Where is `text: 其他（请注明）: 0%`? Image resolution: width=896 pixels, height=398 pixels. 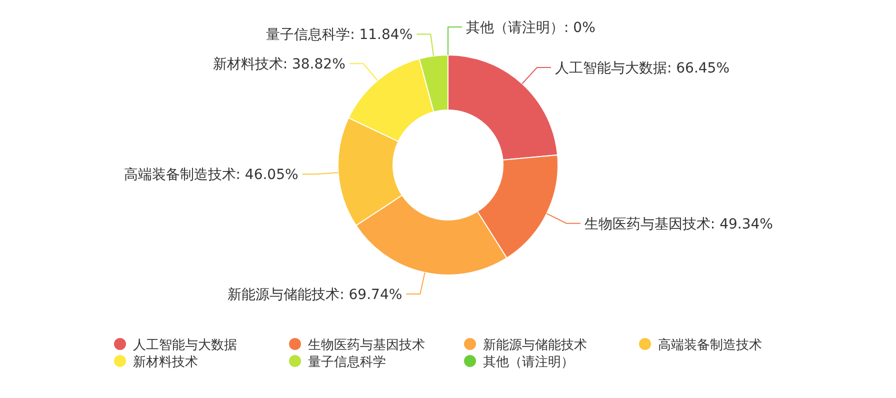
text: 其他（请注明）: 0% is located at coordinates (531, 28).